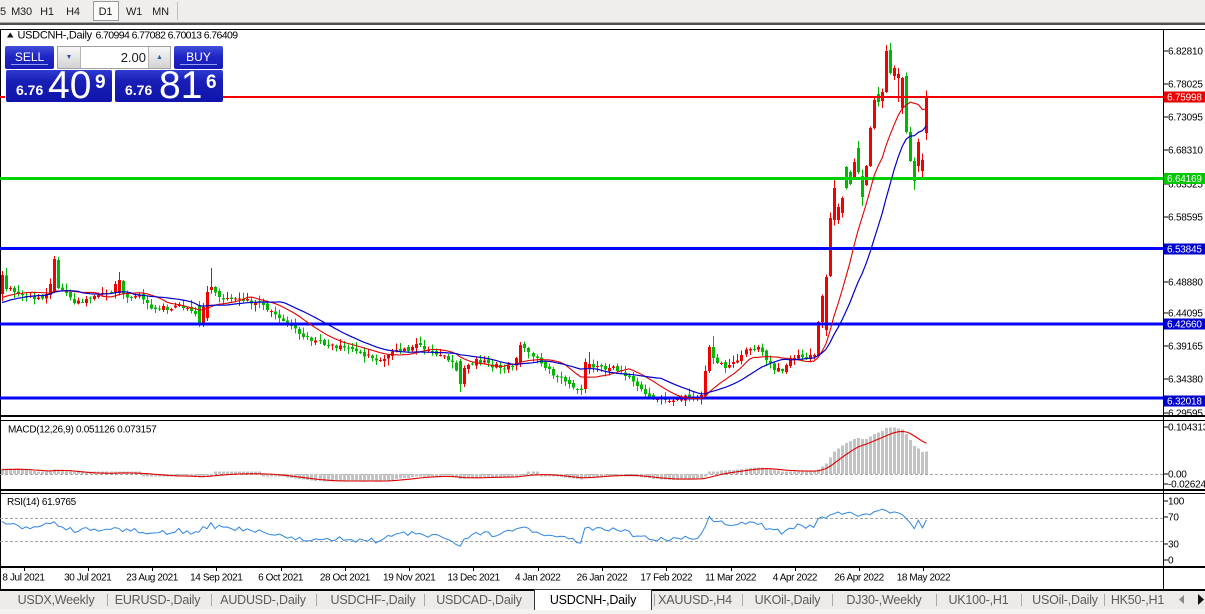  What do you see at coordinates (538, 578) in the screenshot?
I see `svg-text: 4 Jan 2022` at bounding box center [538, 578].